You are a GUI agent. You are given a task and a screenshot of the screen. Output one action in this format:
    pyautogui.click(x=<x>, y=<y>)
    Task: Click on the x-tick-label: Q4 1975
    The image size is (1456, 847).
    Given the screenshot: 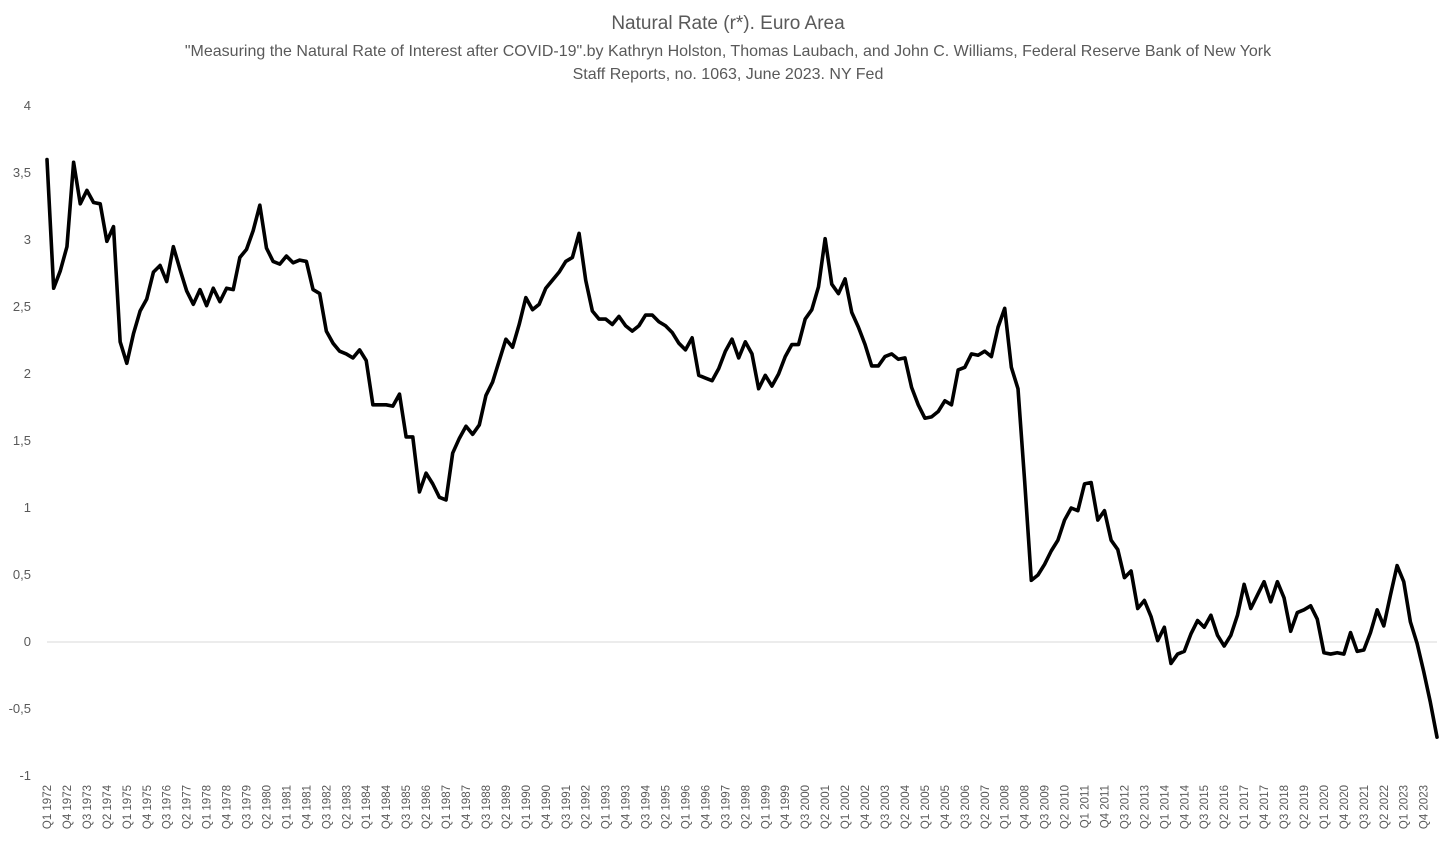 What is the action you would take?
    pyautogui.click(x=148, y=807)
    